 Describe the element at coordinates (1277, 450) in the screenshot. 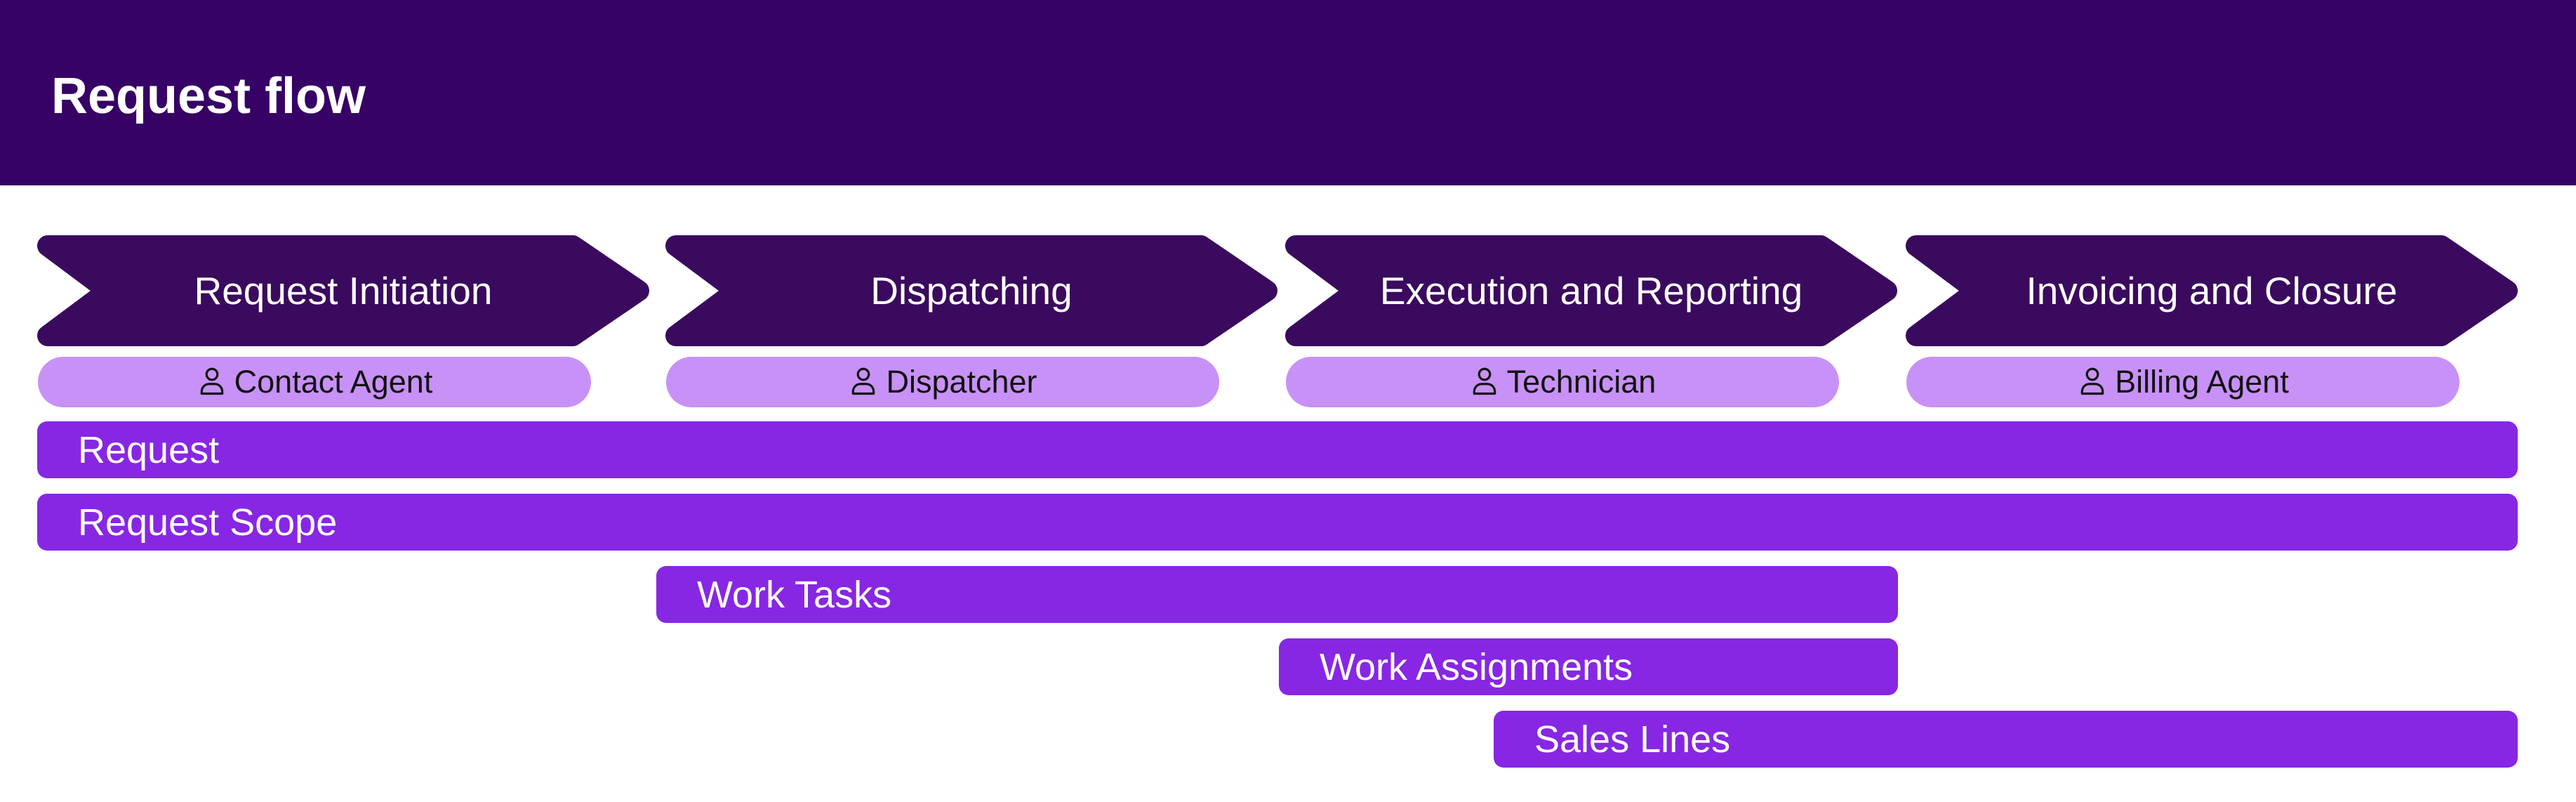

I see `bar-request: Request` at that location.